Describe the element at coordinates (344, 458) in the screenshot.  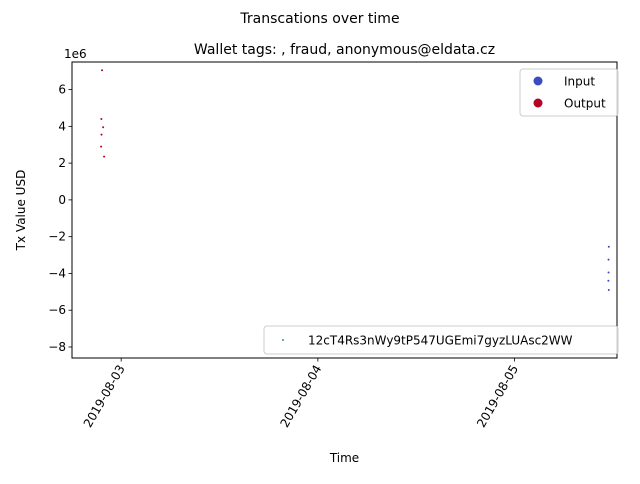
I see `x-axis-label: Time` at that location.